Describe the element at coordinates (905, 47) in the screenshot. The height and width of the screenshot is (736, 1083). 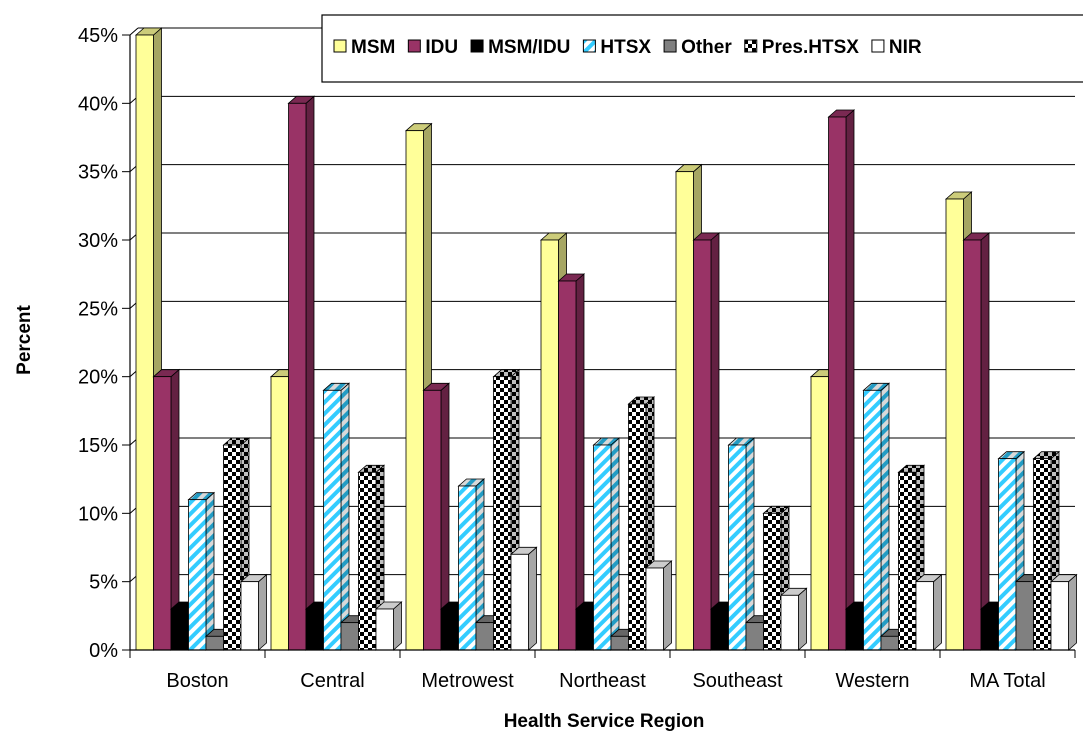
I see `legend-label: NIR` at that location.